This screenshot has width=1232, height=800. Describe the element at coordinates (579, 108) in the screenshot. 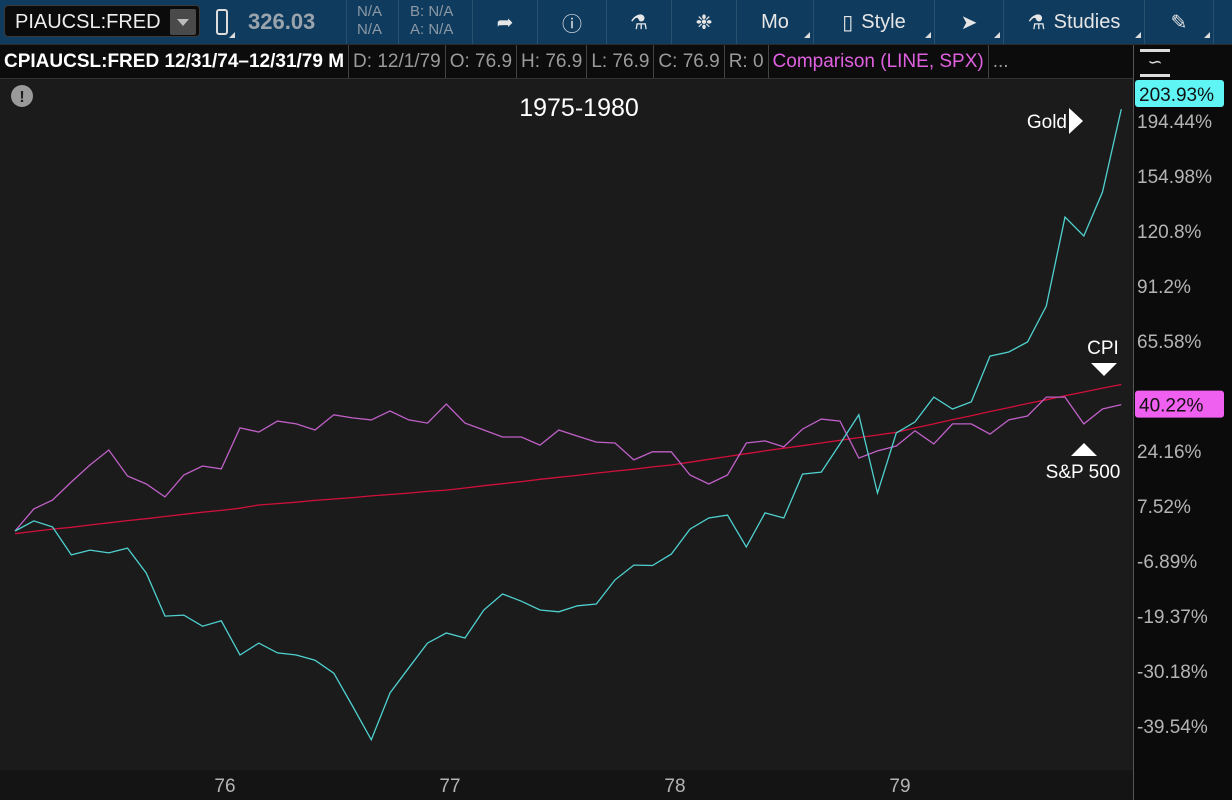

I see `chart-title: 1975-1980` at that location.